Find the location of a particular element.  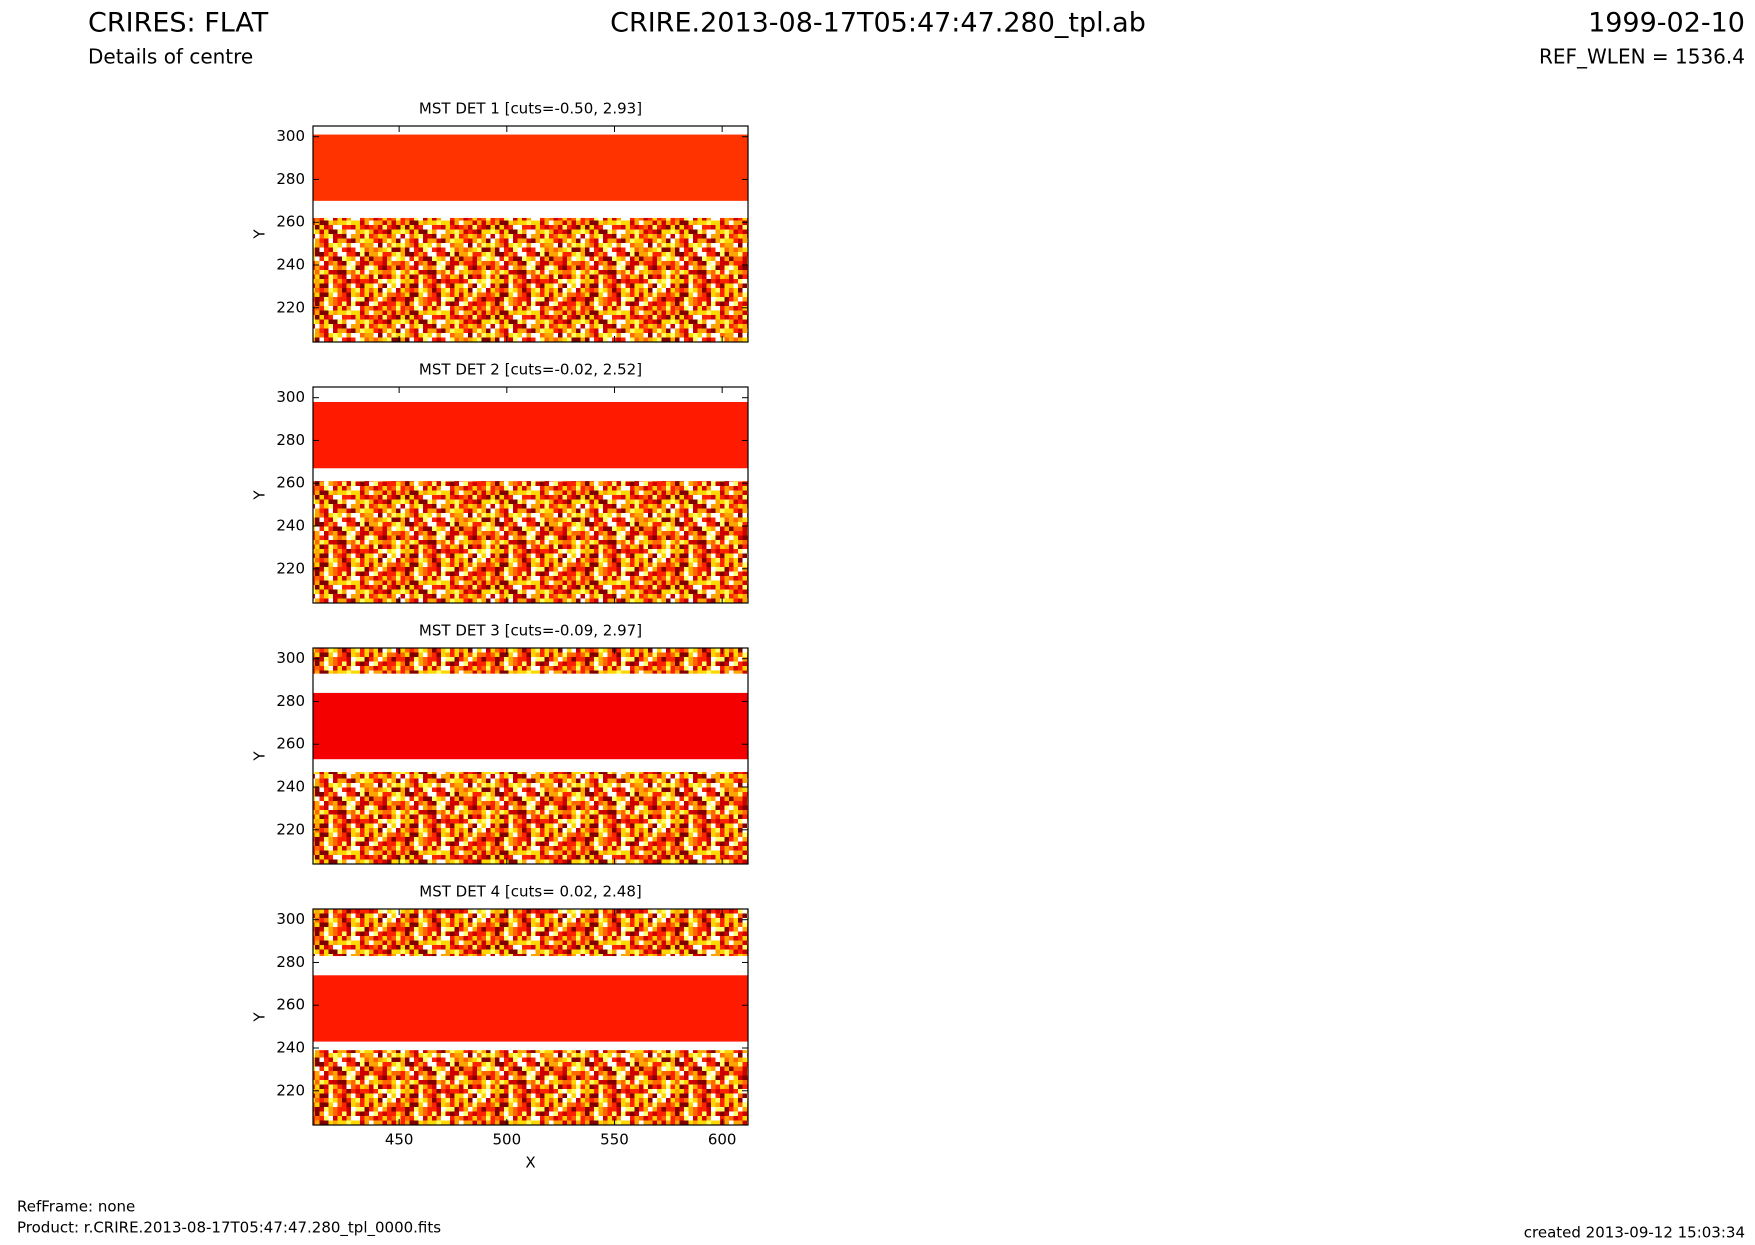

file-name: CRIRE.2013-08-17T05:47:47.280_tpl.ab is located at coordinates (878, 23).